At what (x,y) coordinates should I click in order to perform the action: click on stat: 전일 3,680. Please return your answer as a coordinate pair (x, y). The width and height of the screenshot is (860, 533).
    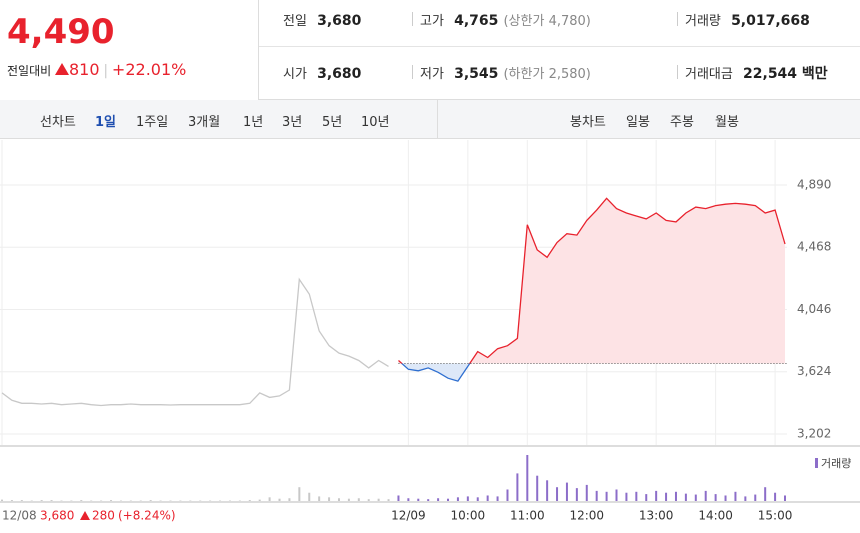
    Looking at the image, I should click on (322, 19).